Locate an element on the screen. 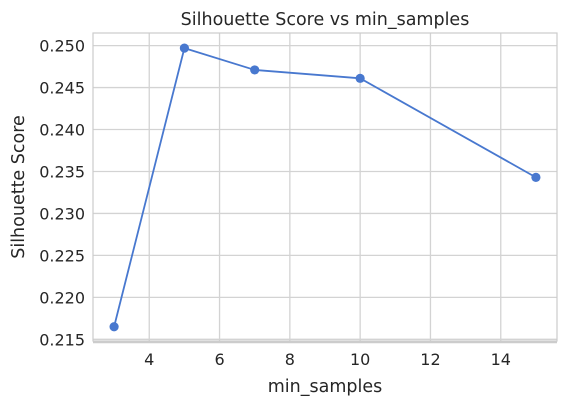  x-tick-label: 10 is located at coordinates (360, 359).